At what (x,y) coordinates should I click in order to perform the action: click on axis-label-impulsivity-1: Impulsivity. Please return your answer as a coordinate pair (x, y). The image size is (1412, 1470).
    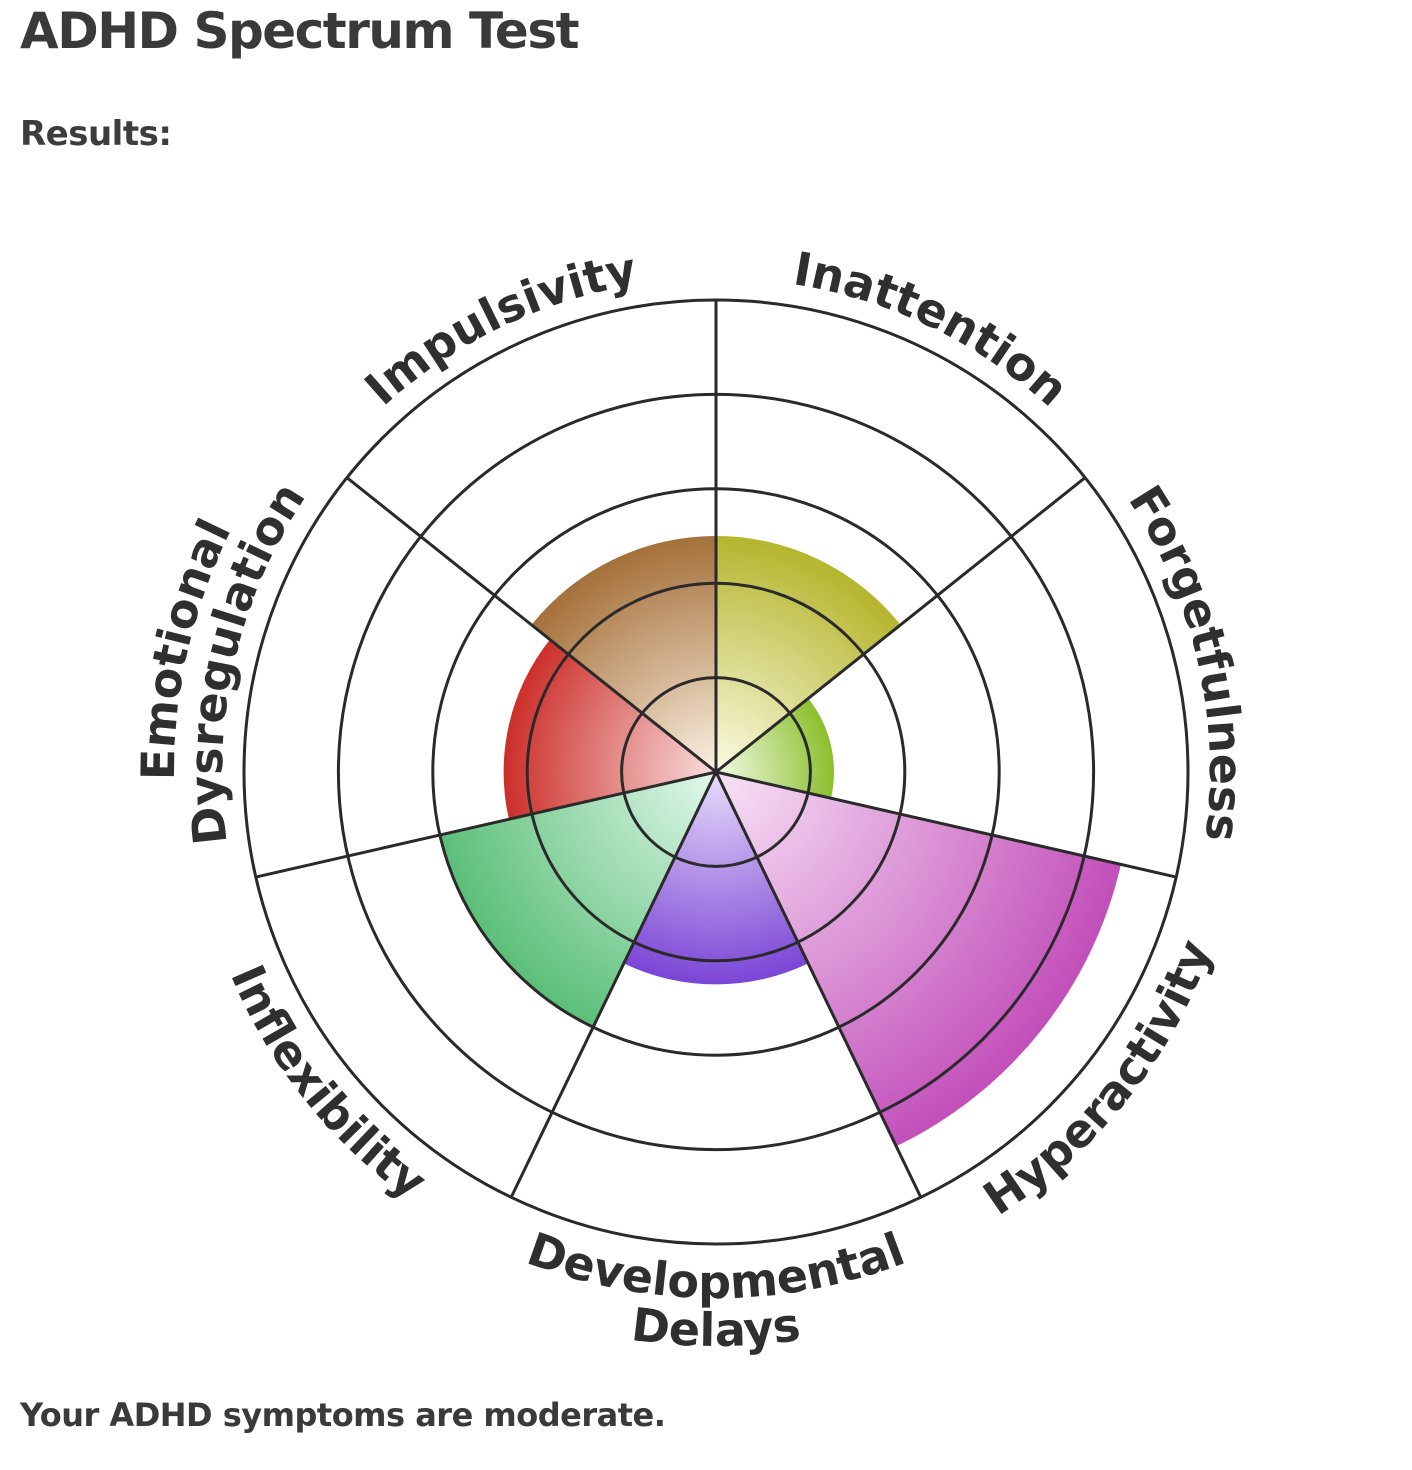
    Looking at the image, I should click on (497, 329).